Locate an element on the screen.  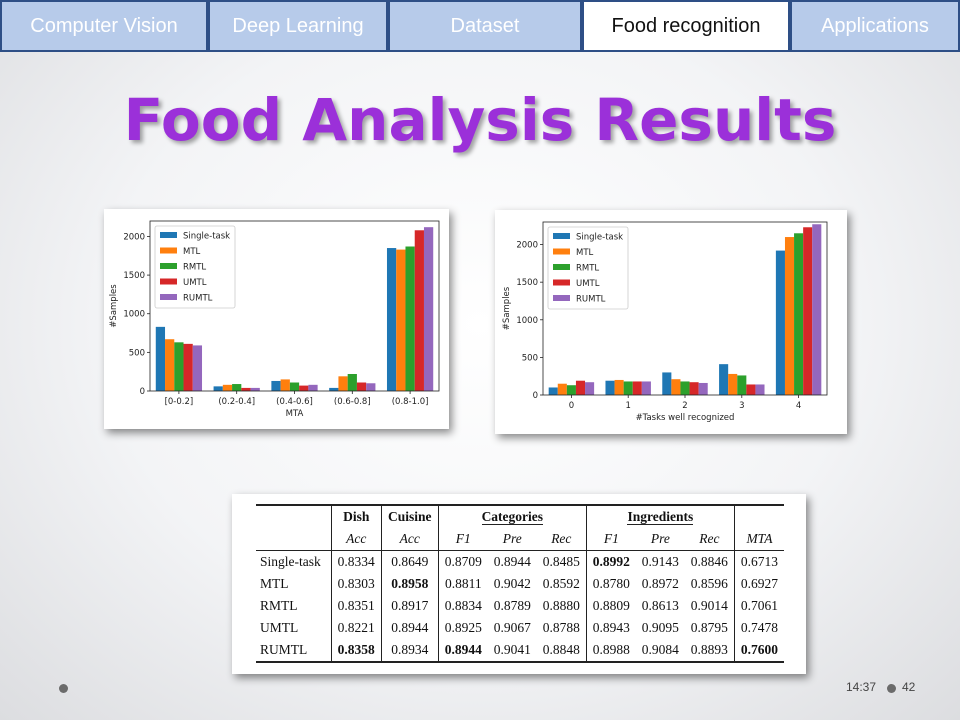
x-tick-label: (0.4-0.6] is located at coordinates (294, 402).